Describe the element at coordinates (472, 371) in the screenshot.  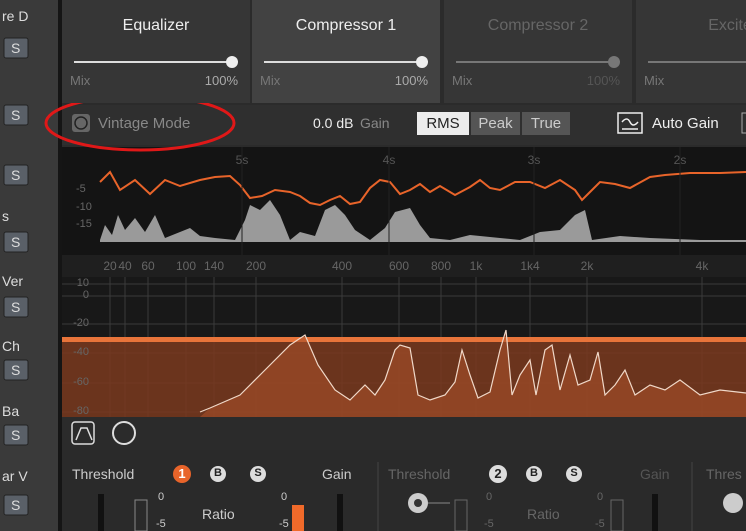
I see `spectrum-curve` at that location.